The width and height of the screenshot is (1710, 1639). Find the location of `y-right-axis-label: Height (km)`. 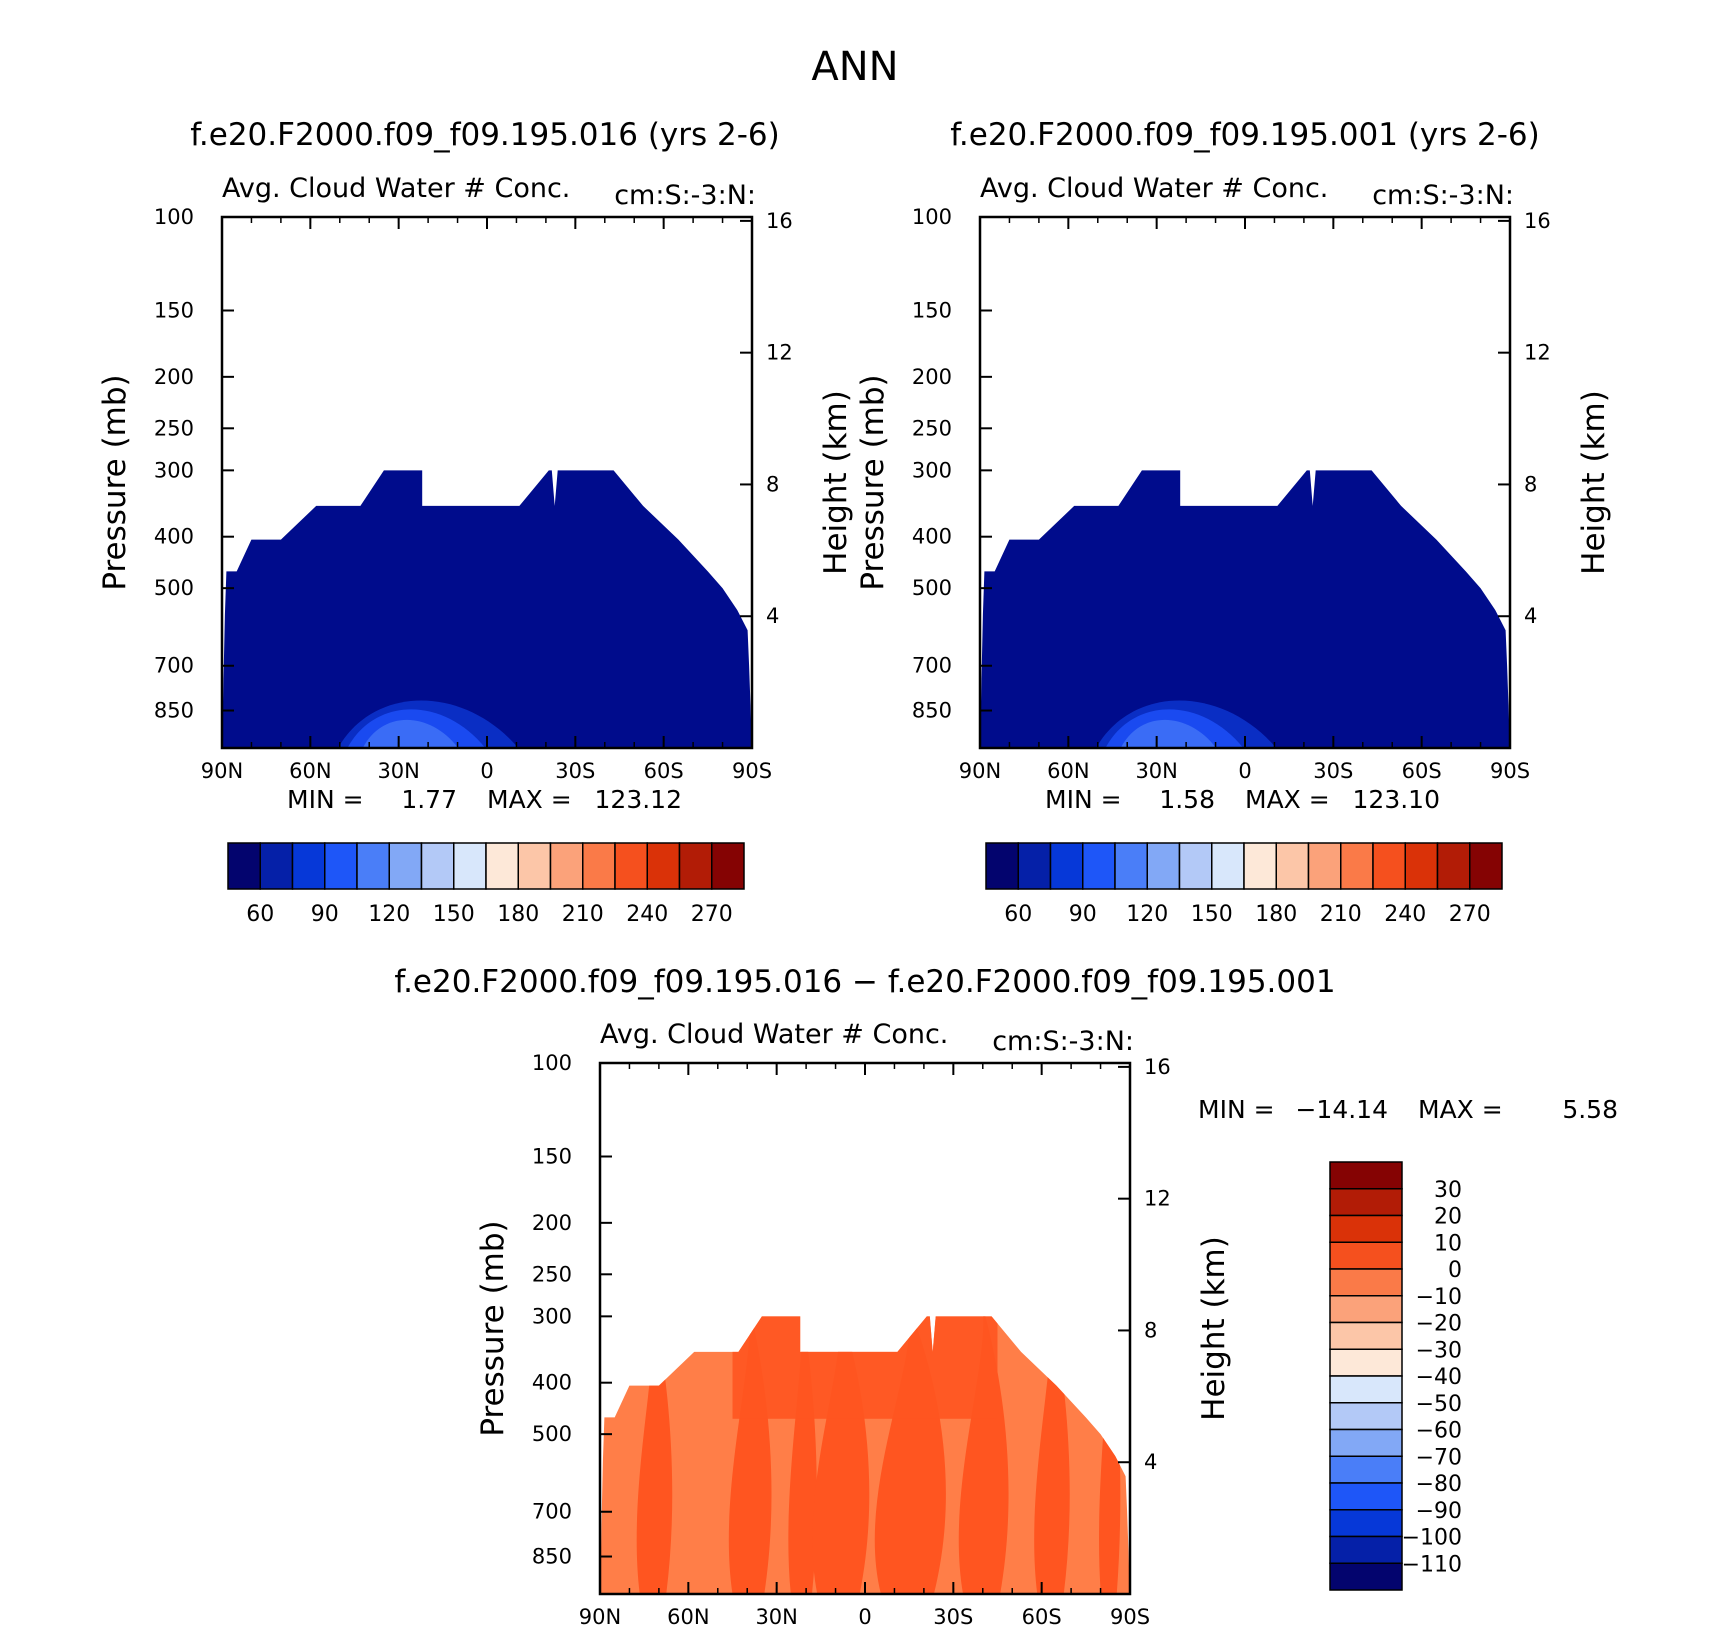

y-right-axis-label: Height (km) is located at coordinates (836, 482).